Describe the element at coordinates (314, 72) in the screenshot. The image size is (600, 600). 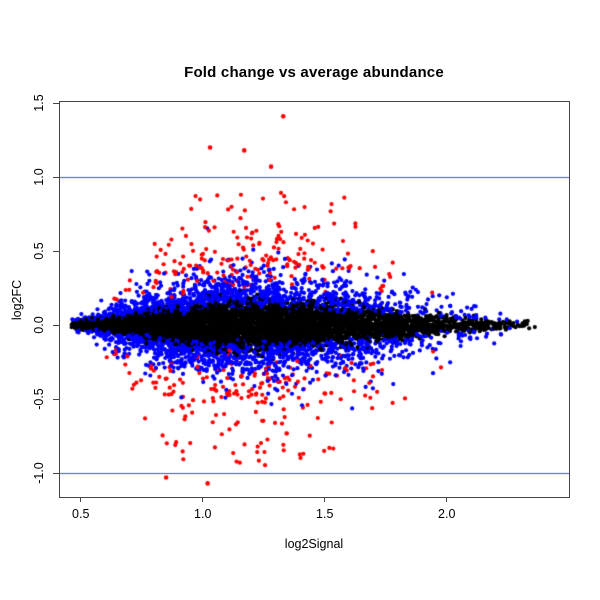
I see `chart-title: Fold change vs average abundance` at that location.